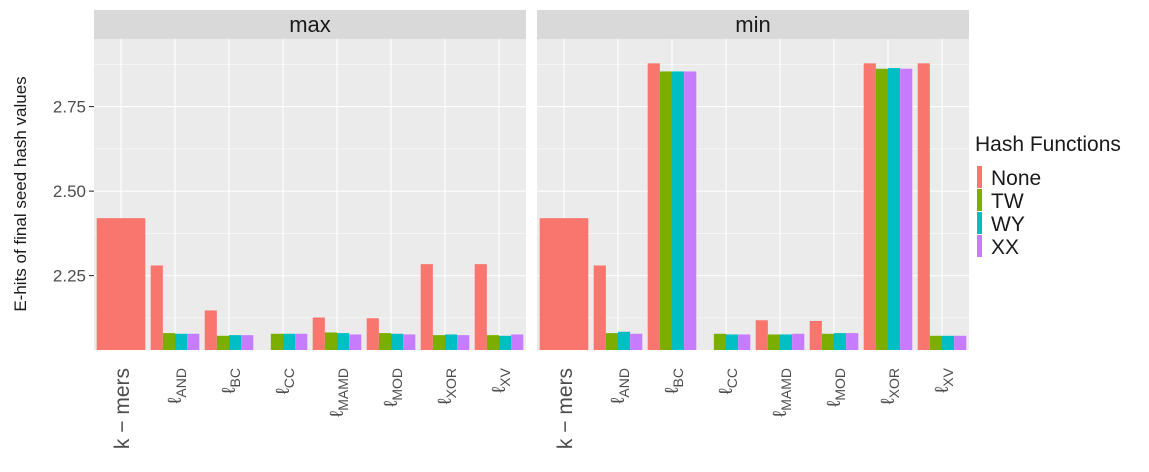 The width and height of the screenshot is (1149, 472). What do you see at coordinates (979, 223) in the screenshot?
I see `legend-key-WY` at bounding box center [979, 223].